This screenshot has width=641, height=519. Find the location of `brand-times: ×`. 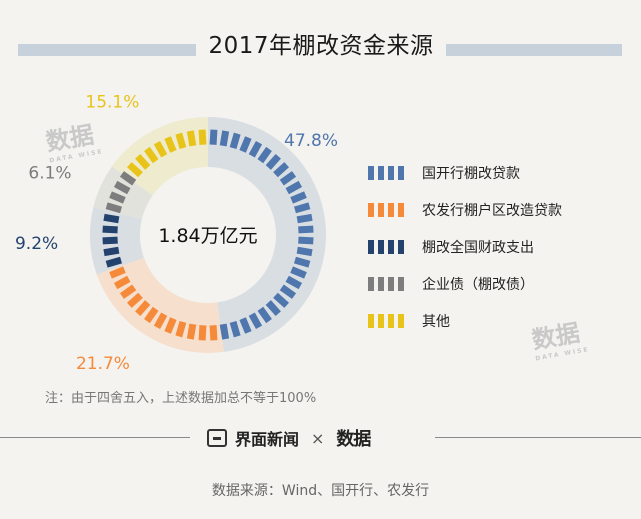

brand-times: × is located at coordinates (318, 438).